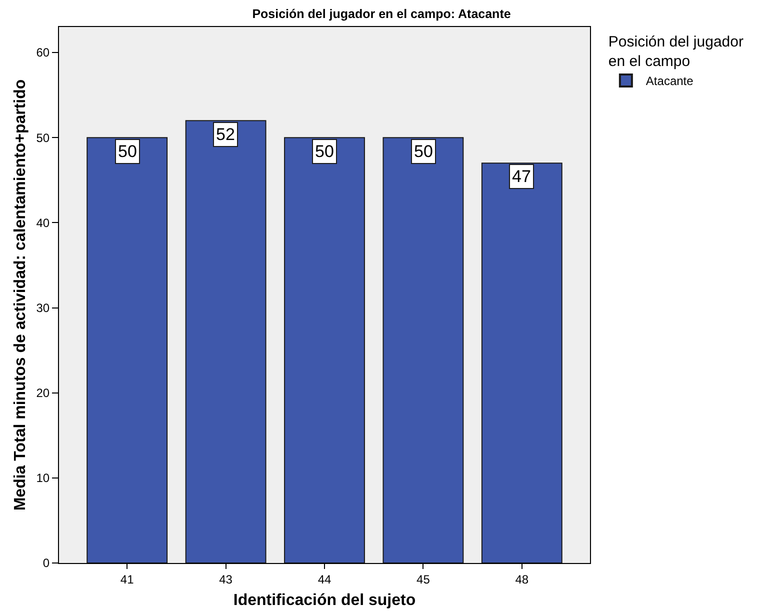  What do you see at coordinates (43, 137) in the screenshot?
I see `y-tick-label: 50` at bounding box center [43, 137].